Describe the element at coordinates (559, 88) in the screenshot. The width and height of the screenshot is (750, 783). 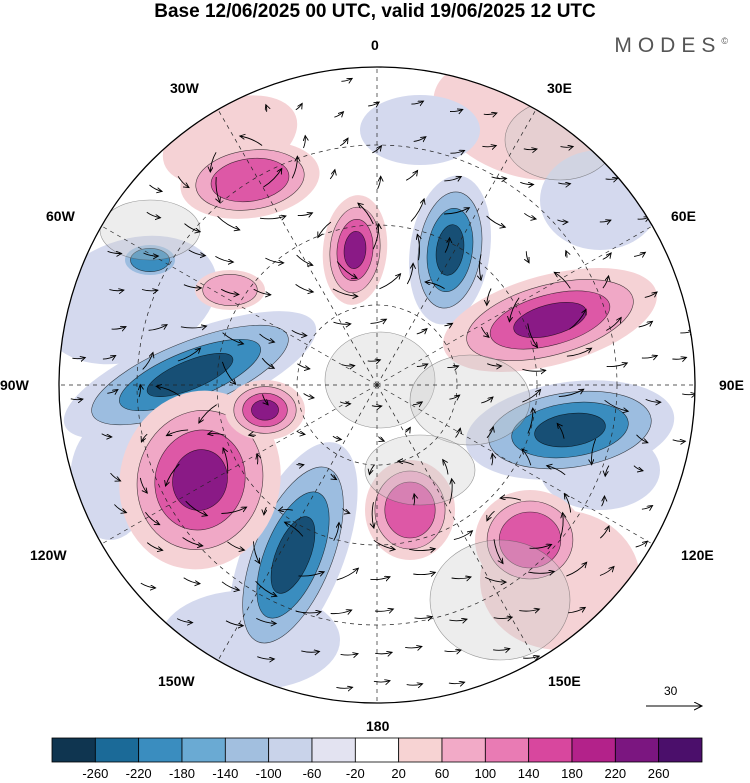
I see `lon-label-30e: 30E` at that location.